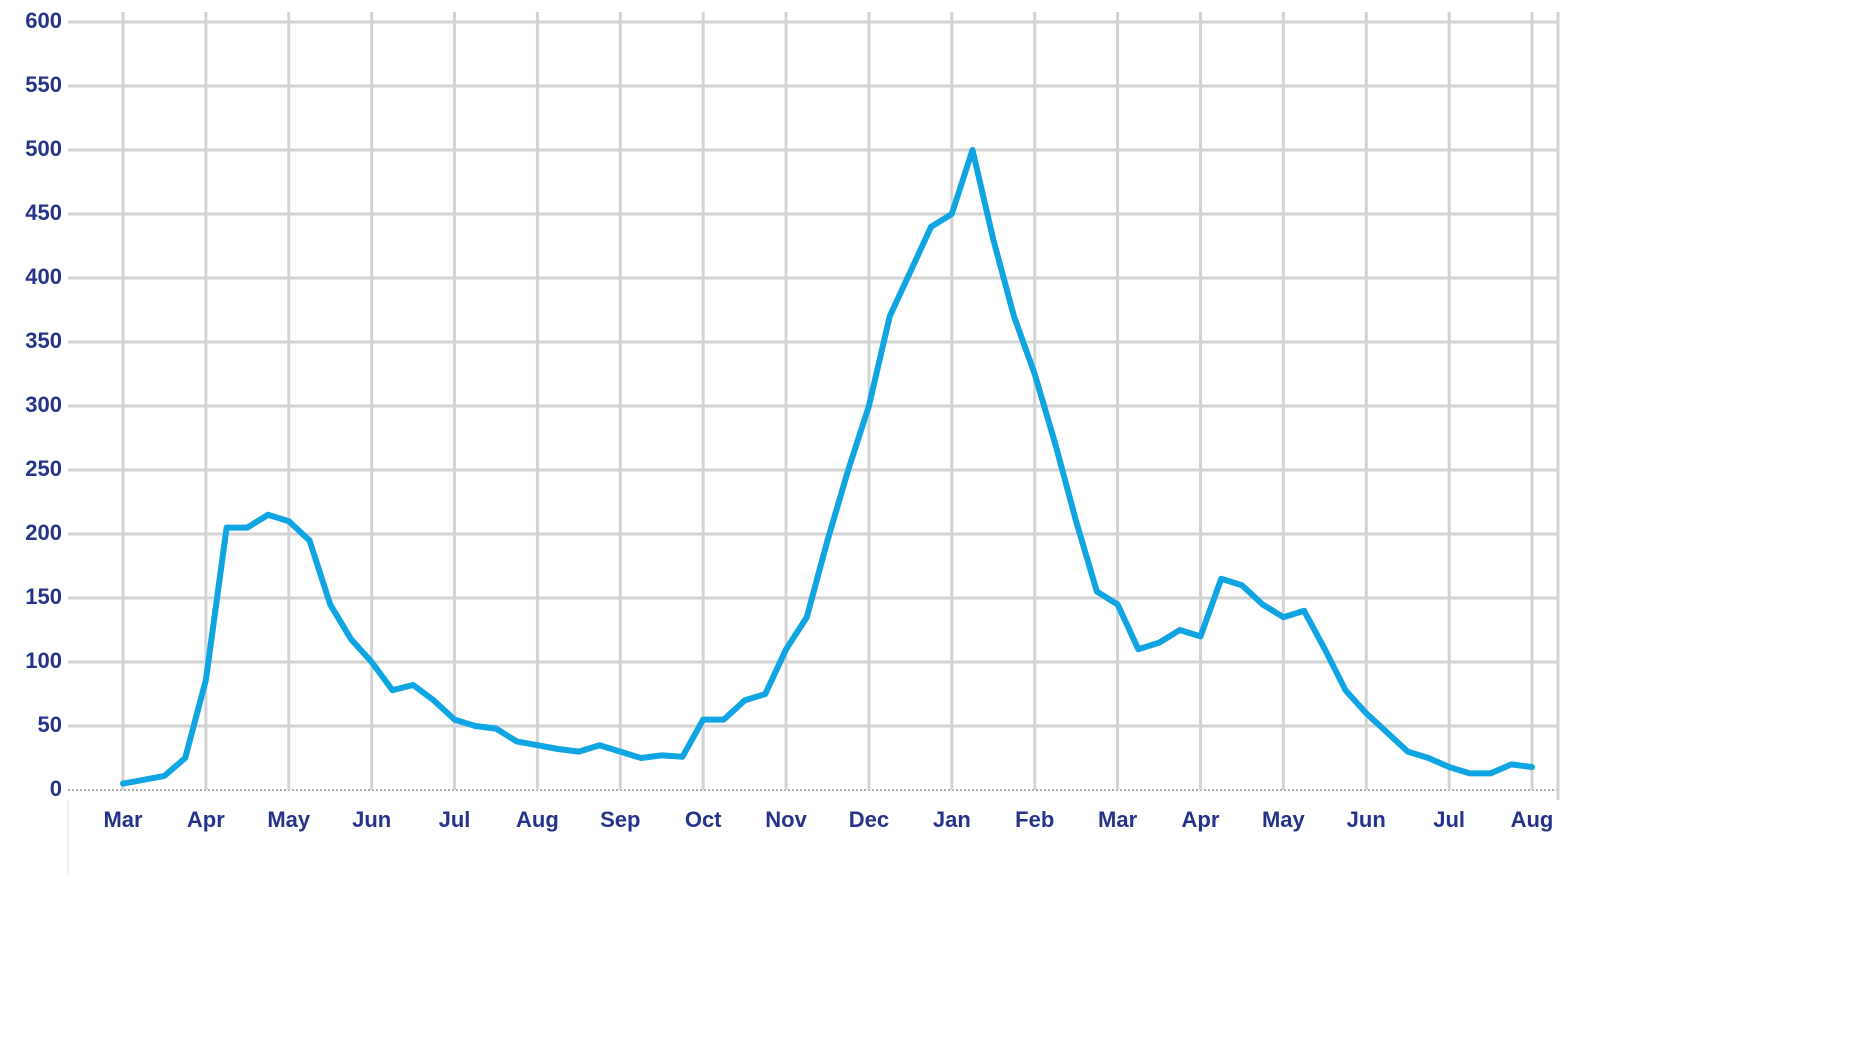 The width and height of the screenshot is (1860, 1052). I want to click on x-tick-label: Sep, so click(620, 819).